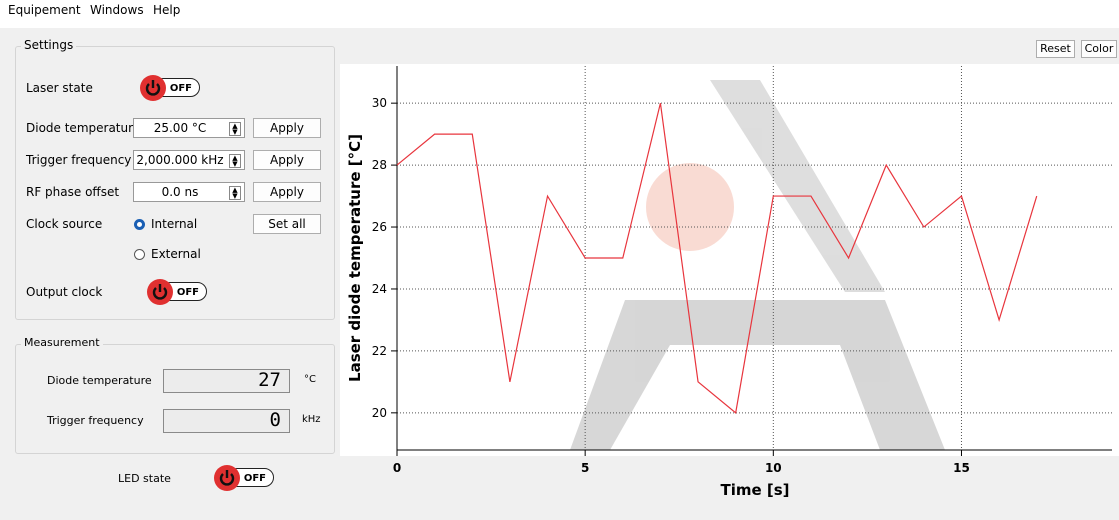 The image size is (1119, 520). I want to click on menu-bar: Equipement Windows Help, so click(559, 14).